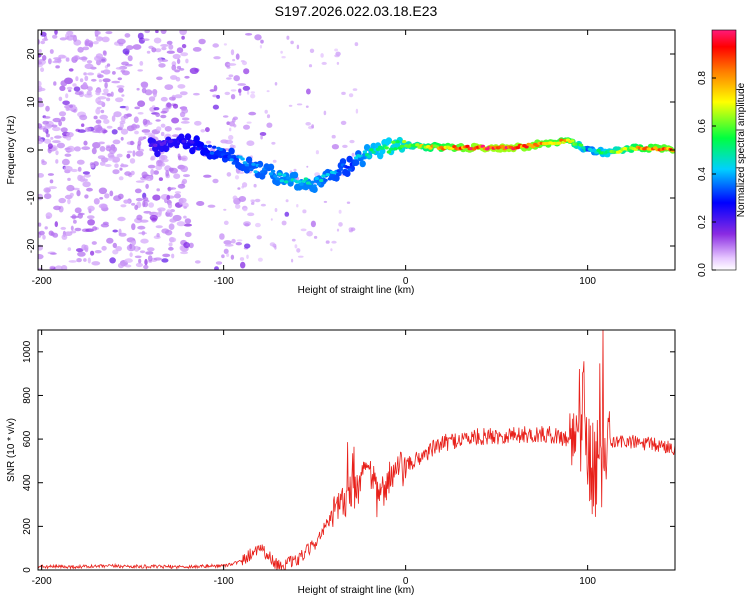 Image resolution: width=750 pixels, height=600 pixels. Describe the element at coordinates (27, 526) in the screenshot. I see `snr-ytick-label: 200` at that location.